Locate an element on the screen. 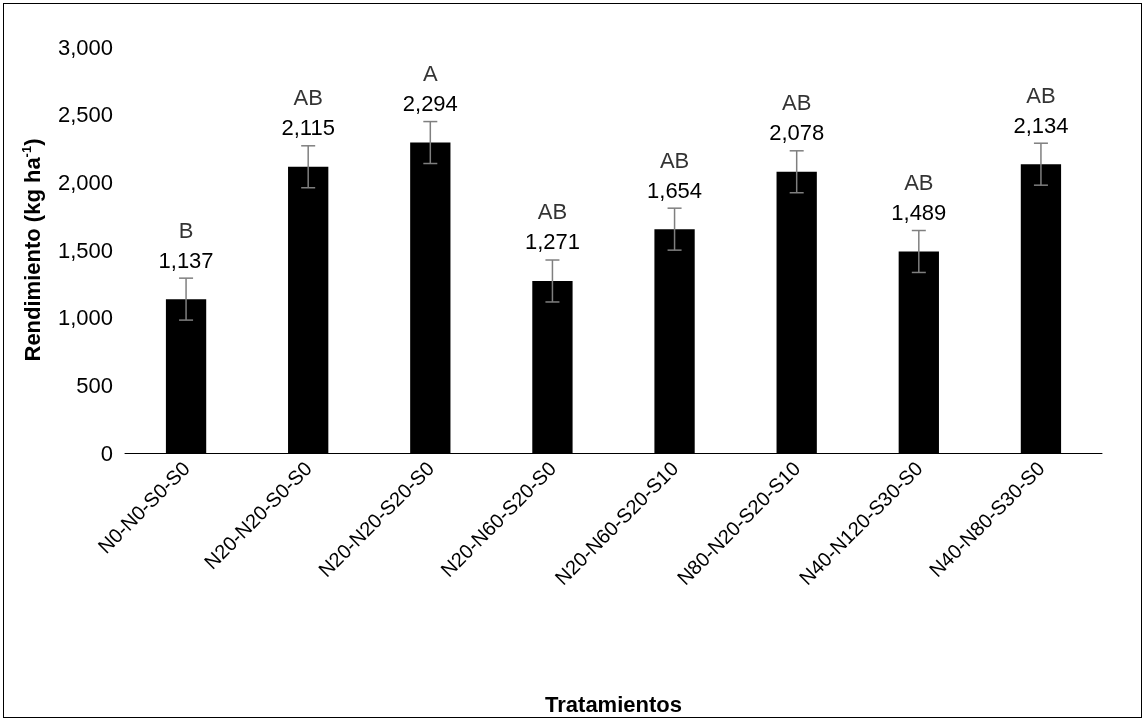  data-label: 2,115 is located at coordinates (308, 128).